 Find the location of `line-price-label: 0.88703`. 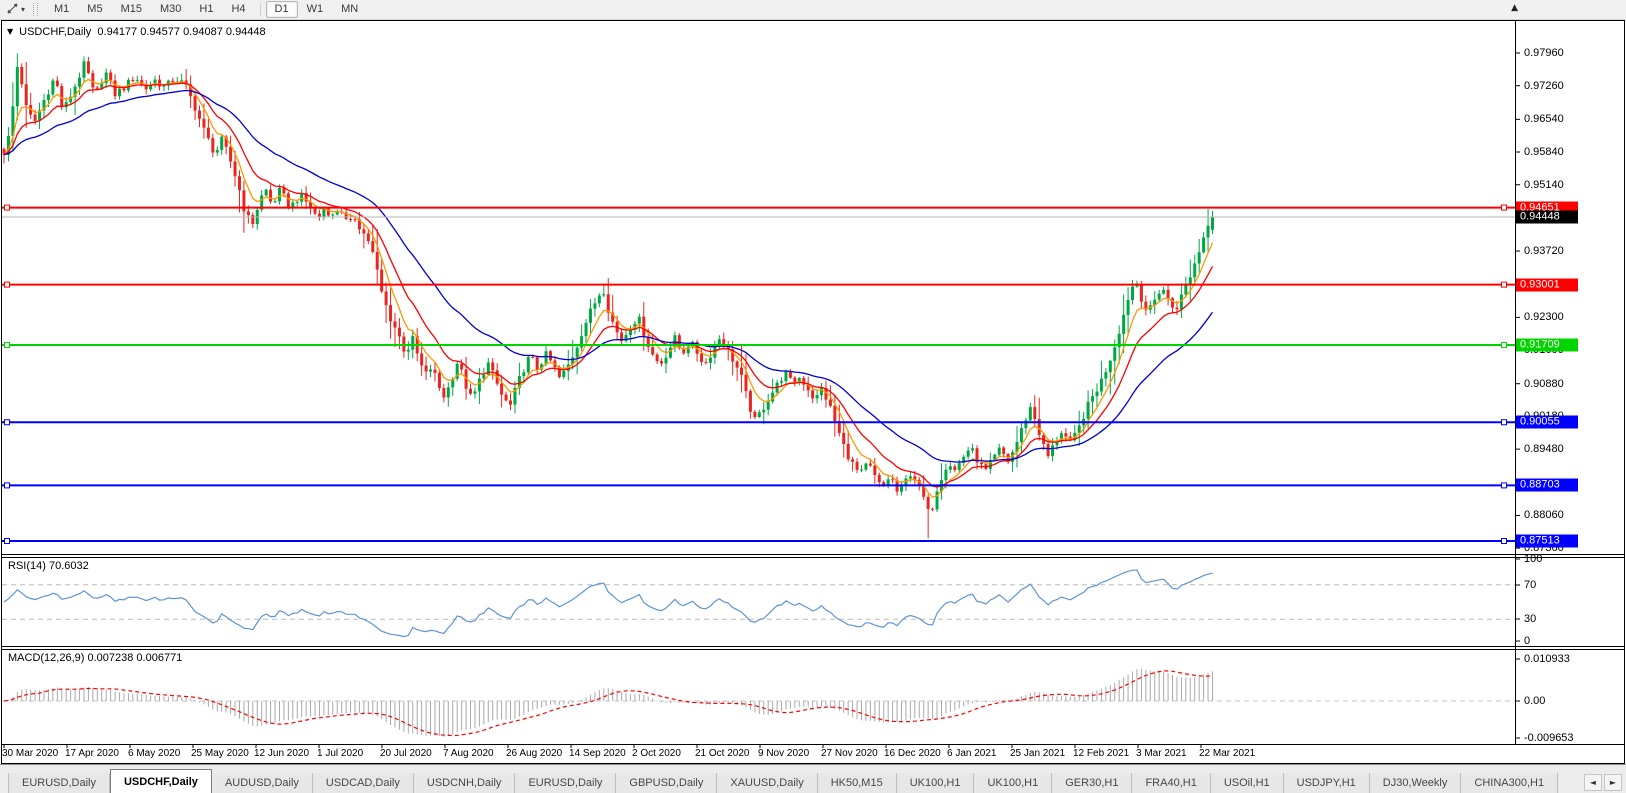

line-price-label: 0.88703 is located at coordinates (1547, 485).